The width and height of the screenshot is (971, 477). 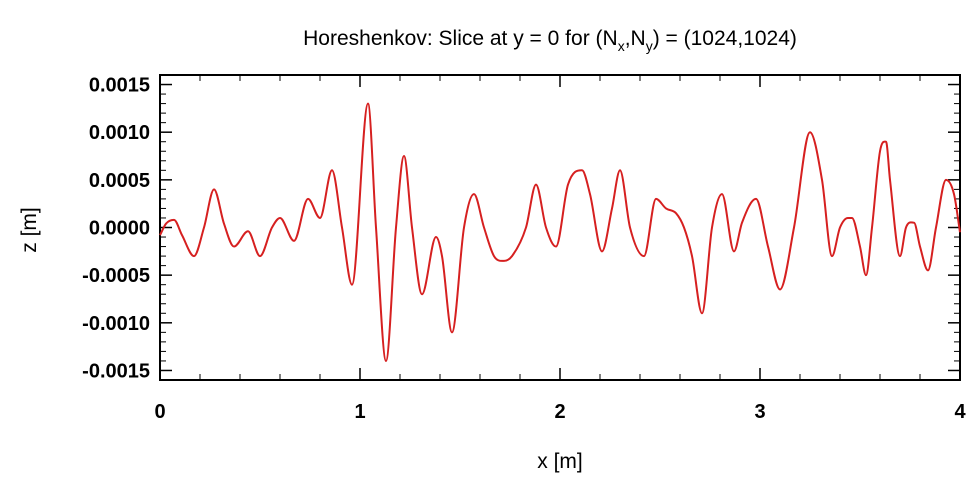 What do you see at coordinates (119, 229) in the screenshot?
I see `y-tick-label: 0.0000` at bounding box center [119, 229].